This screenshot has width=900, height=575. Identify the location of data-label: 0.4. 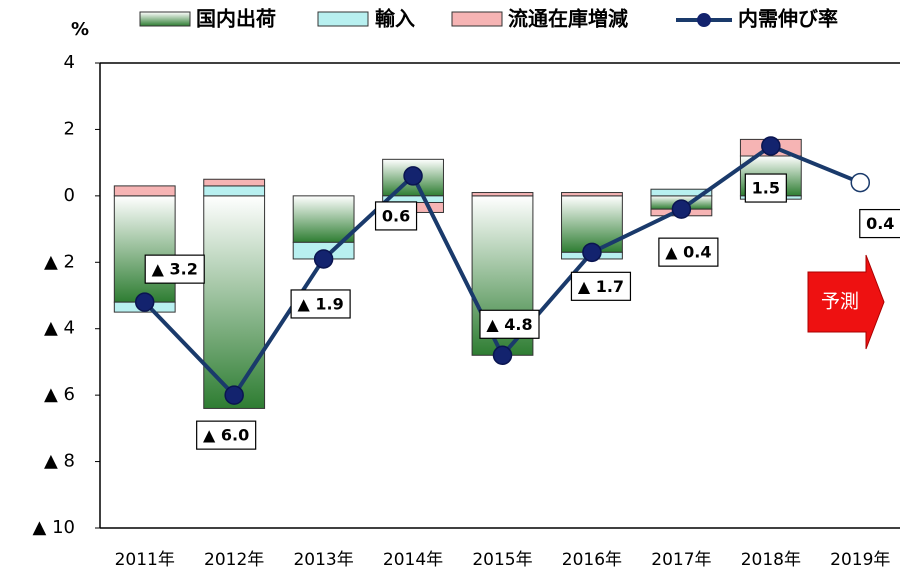
(880, 223).